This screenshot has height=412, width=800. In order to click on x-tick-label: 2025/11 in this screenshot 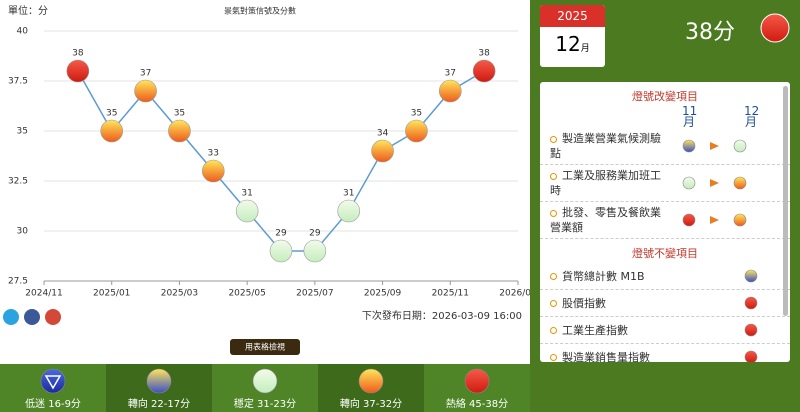, I will do `click(450, 294)`.